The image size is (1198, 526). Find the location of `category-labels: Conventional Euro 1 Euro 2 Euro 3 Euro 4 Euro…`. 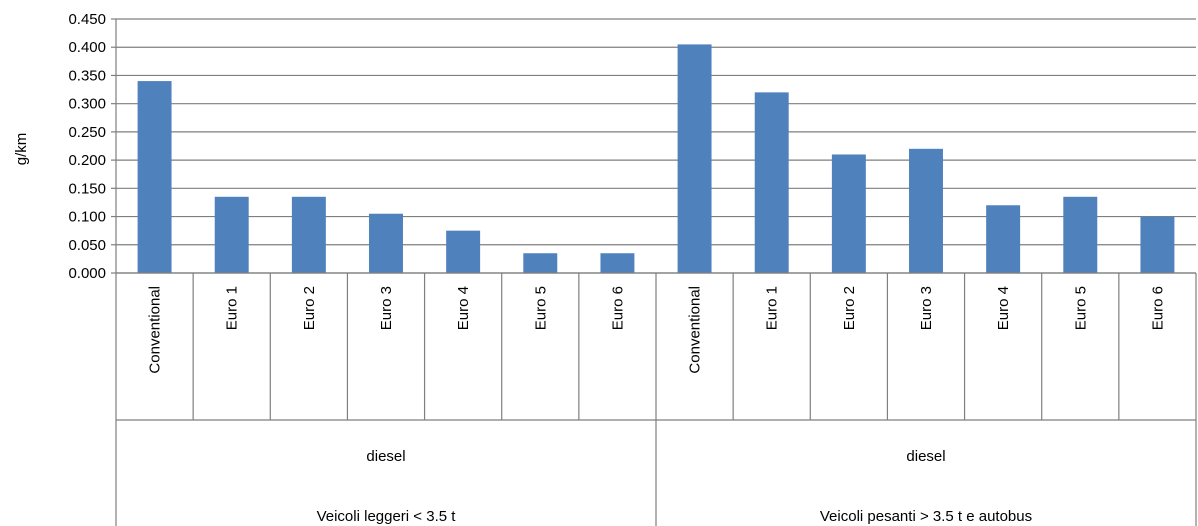

category-labels: Conventional Euro 1 Euro 2 Euro 3 Euro 4 Euro… is located at coordinates (657, 330).